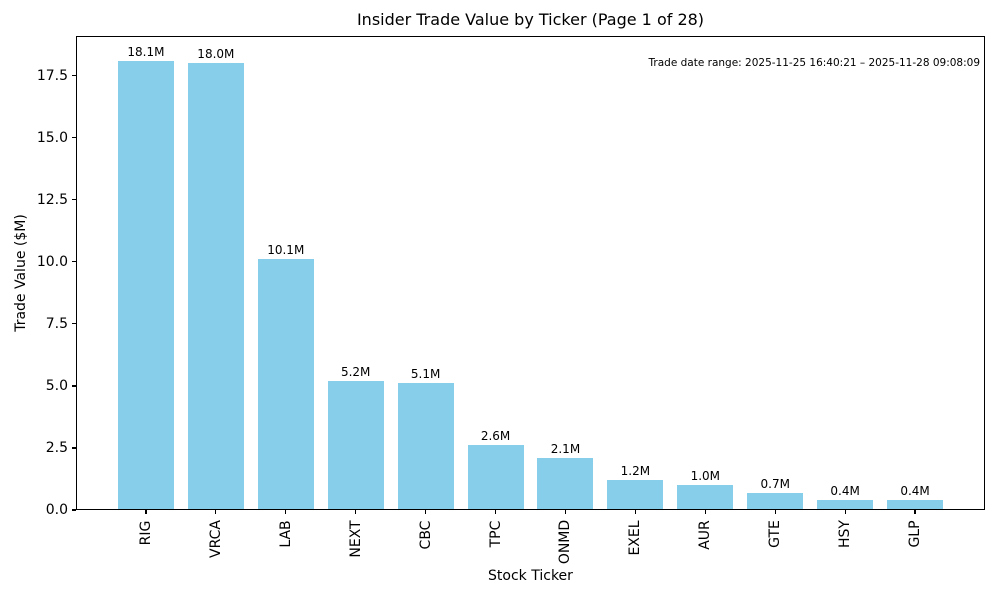 Image resolution: width=1000 pixels, height=600 pixels. I want to click on bar-onmd, so click(565, 483).